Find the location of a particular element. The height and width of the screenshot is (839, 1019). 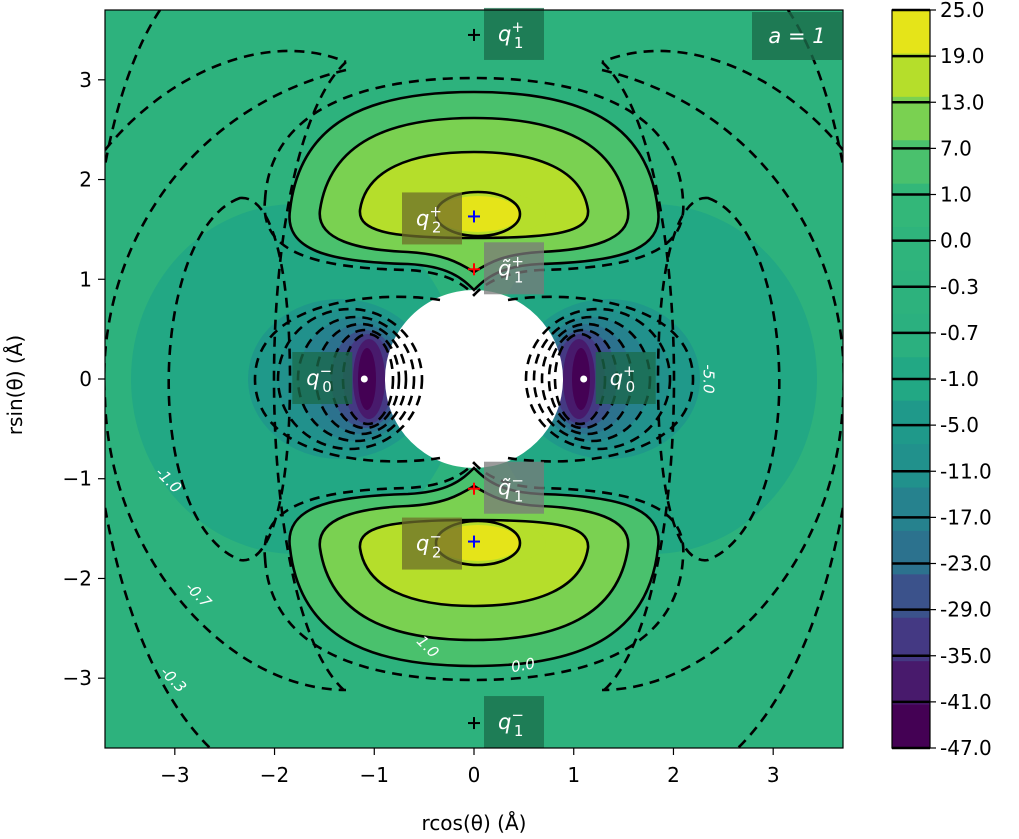

colorbar-tick-label: 1.0 is located at coordinates (956, 195).